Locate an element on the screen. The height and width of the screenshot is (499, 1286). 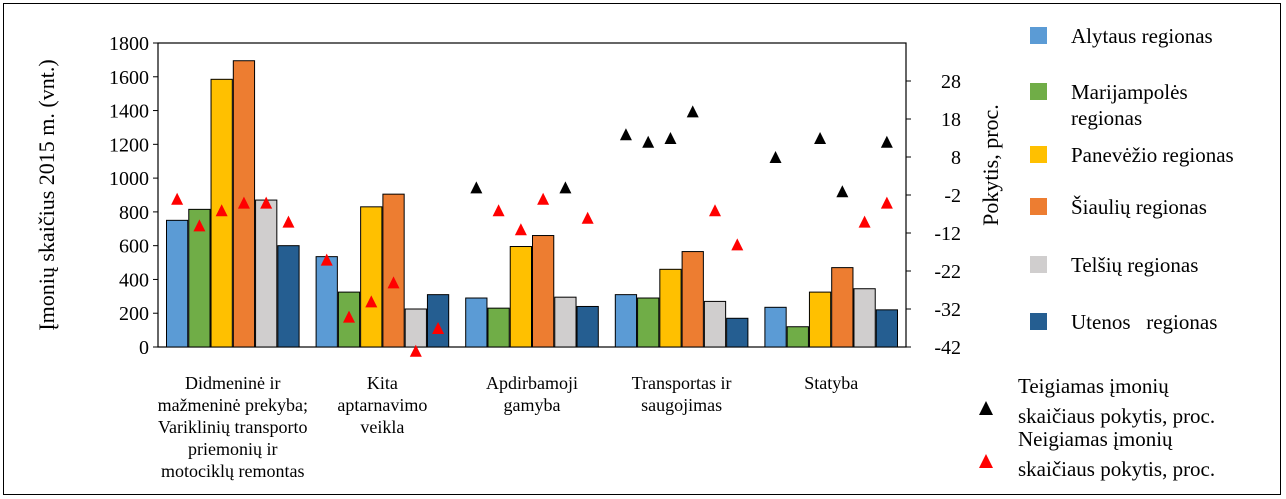
y2-tick-label: 28 is located at coordinates (951, 82).